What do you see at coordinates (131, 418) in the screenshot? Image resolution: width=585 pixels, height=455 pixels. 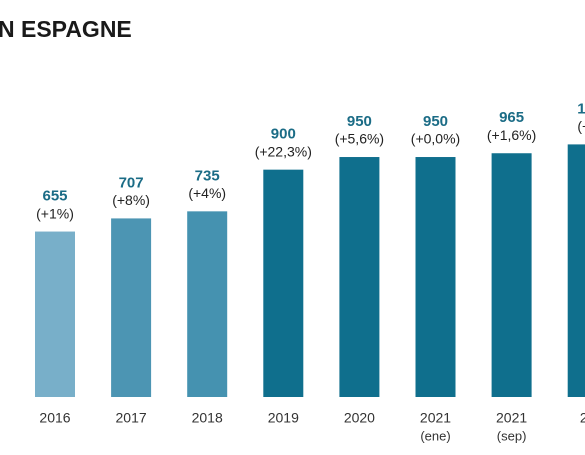 I see `x-tick-label: 2017` at bounding box center [131, 418].